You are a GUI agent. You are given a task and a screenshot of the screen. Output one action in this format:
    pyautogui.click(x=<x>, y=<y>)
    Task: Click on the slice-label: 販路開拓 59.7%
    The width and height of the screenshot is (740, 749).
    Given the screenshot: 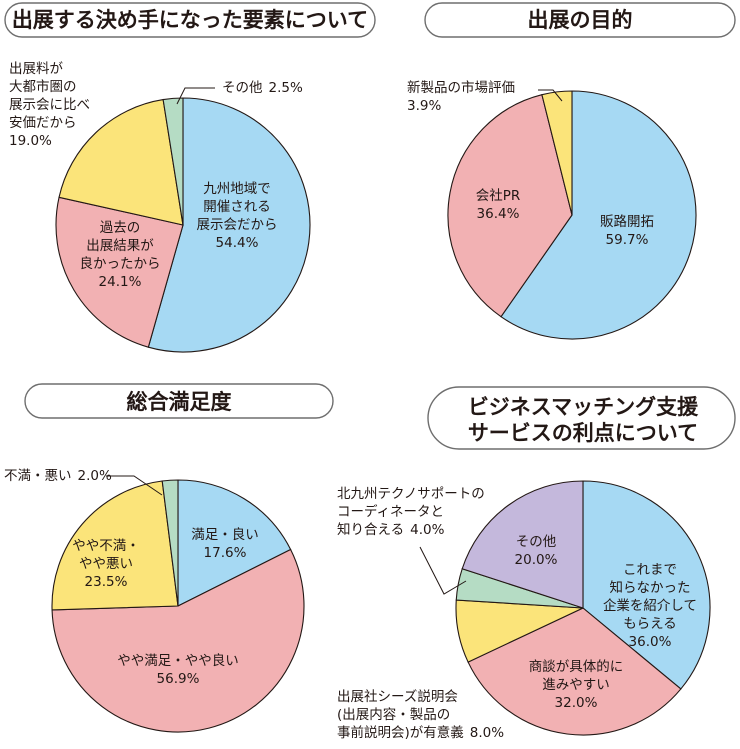 What is the action you would take?
    pyautogui.click(x=627, y=231)
    